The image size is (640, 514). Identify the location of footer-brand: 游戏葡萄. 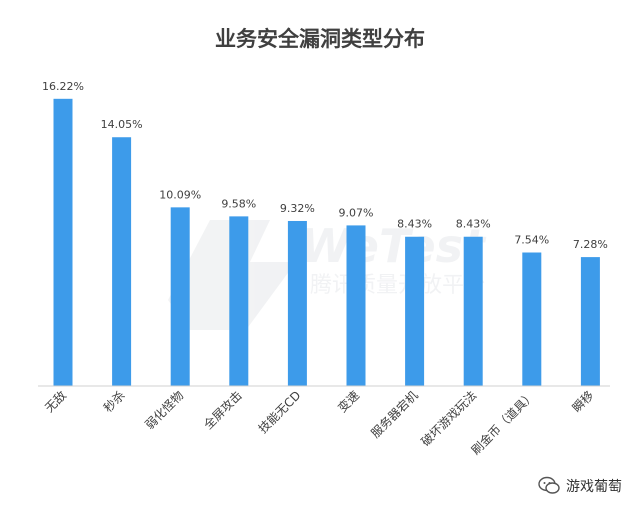
(580, 486).